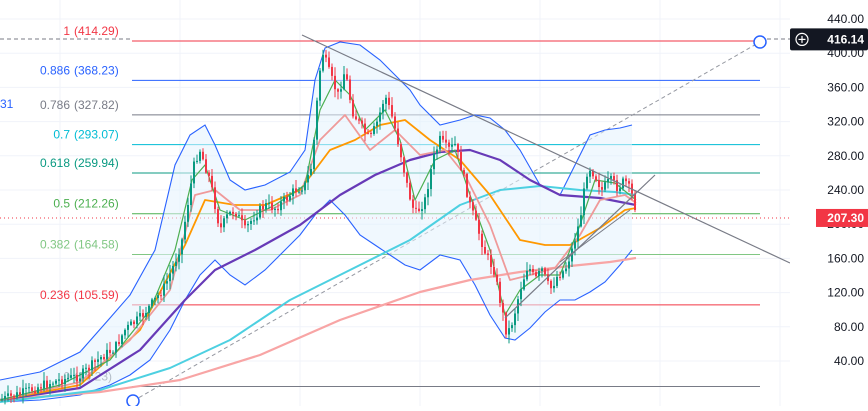 This screenshot has width=868, height=411. Describe the element at coordinates (55, 70) in the screenshot. I see `fib-ratio-label: 0.886` at that location.